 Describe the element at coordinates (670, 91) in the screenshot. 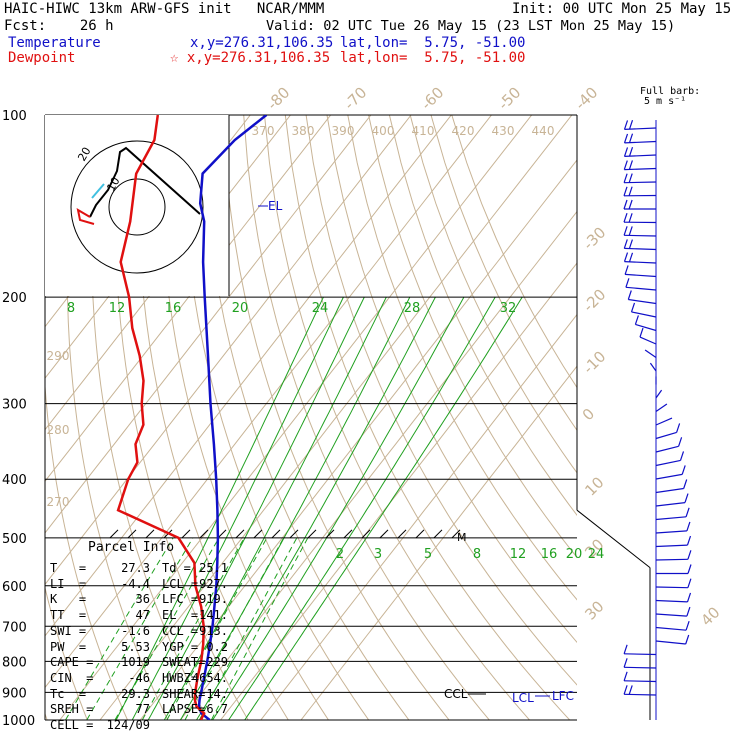

I see `barb-legend-title: Full barb:` at that location.